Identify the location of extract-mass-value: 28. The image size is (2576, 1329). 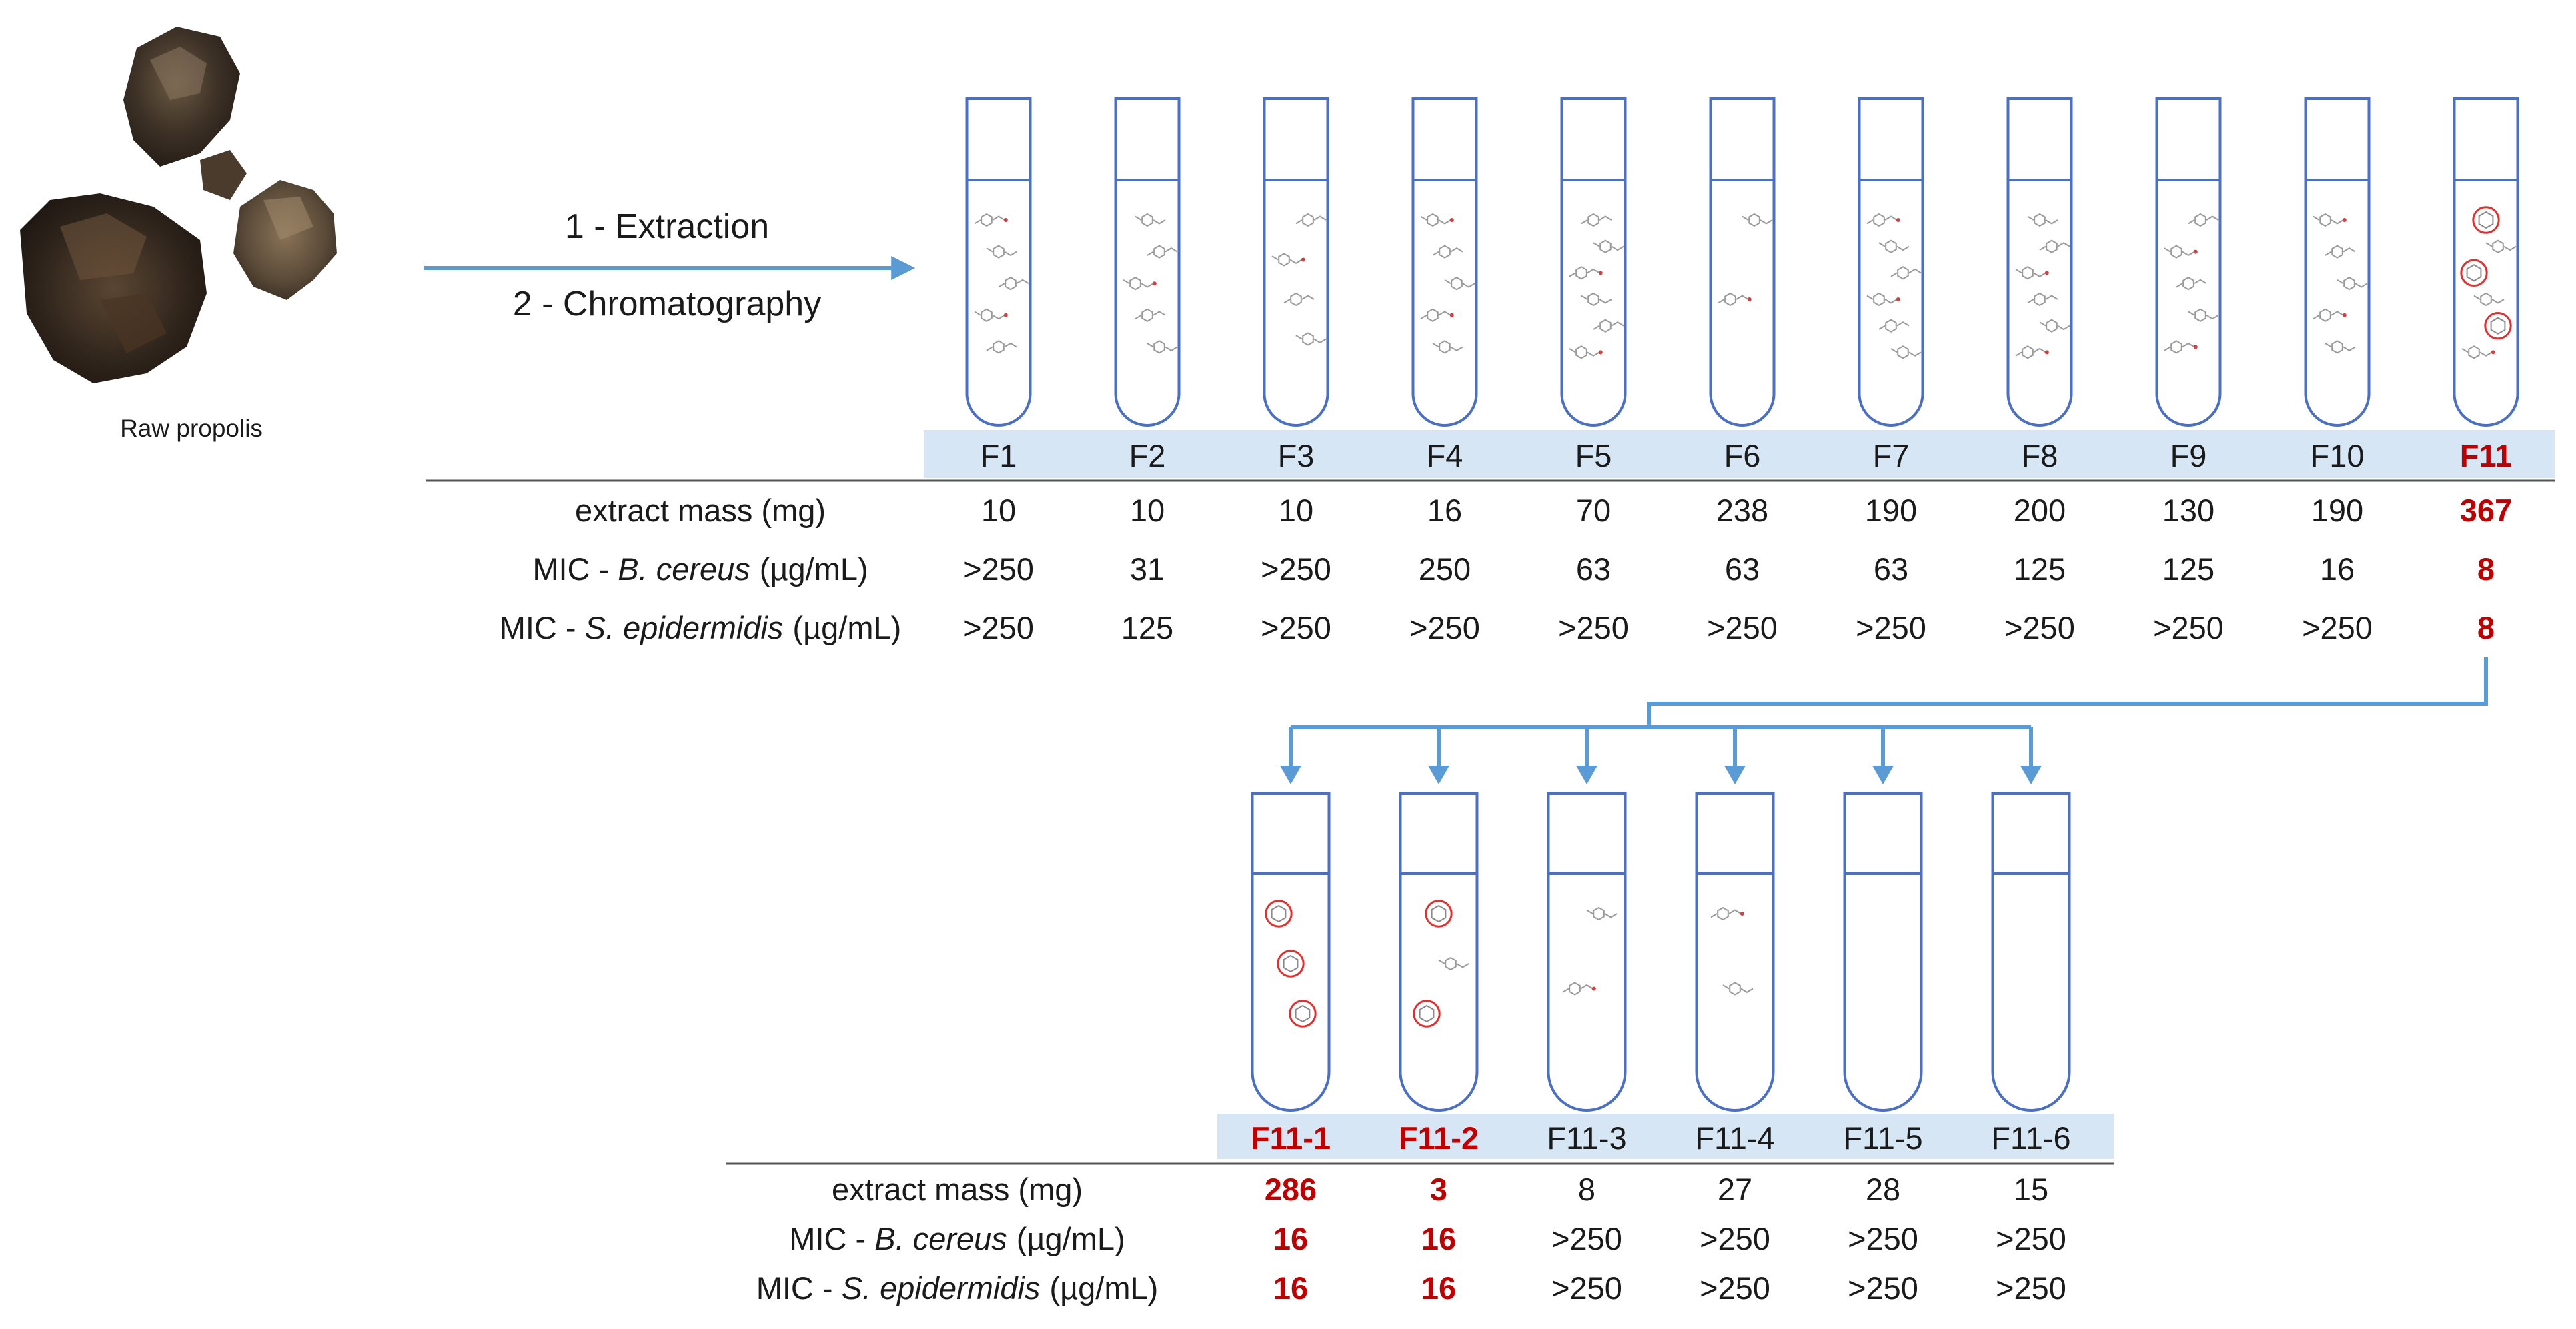
(1883, 1189).